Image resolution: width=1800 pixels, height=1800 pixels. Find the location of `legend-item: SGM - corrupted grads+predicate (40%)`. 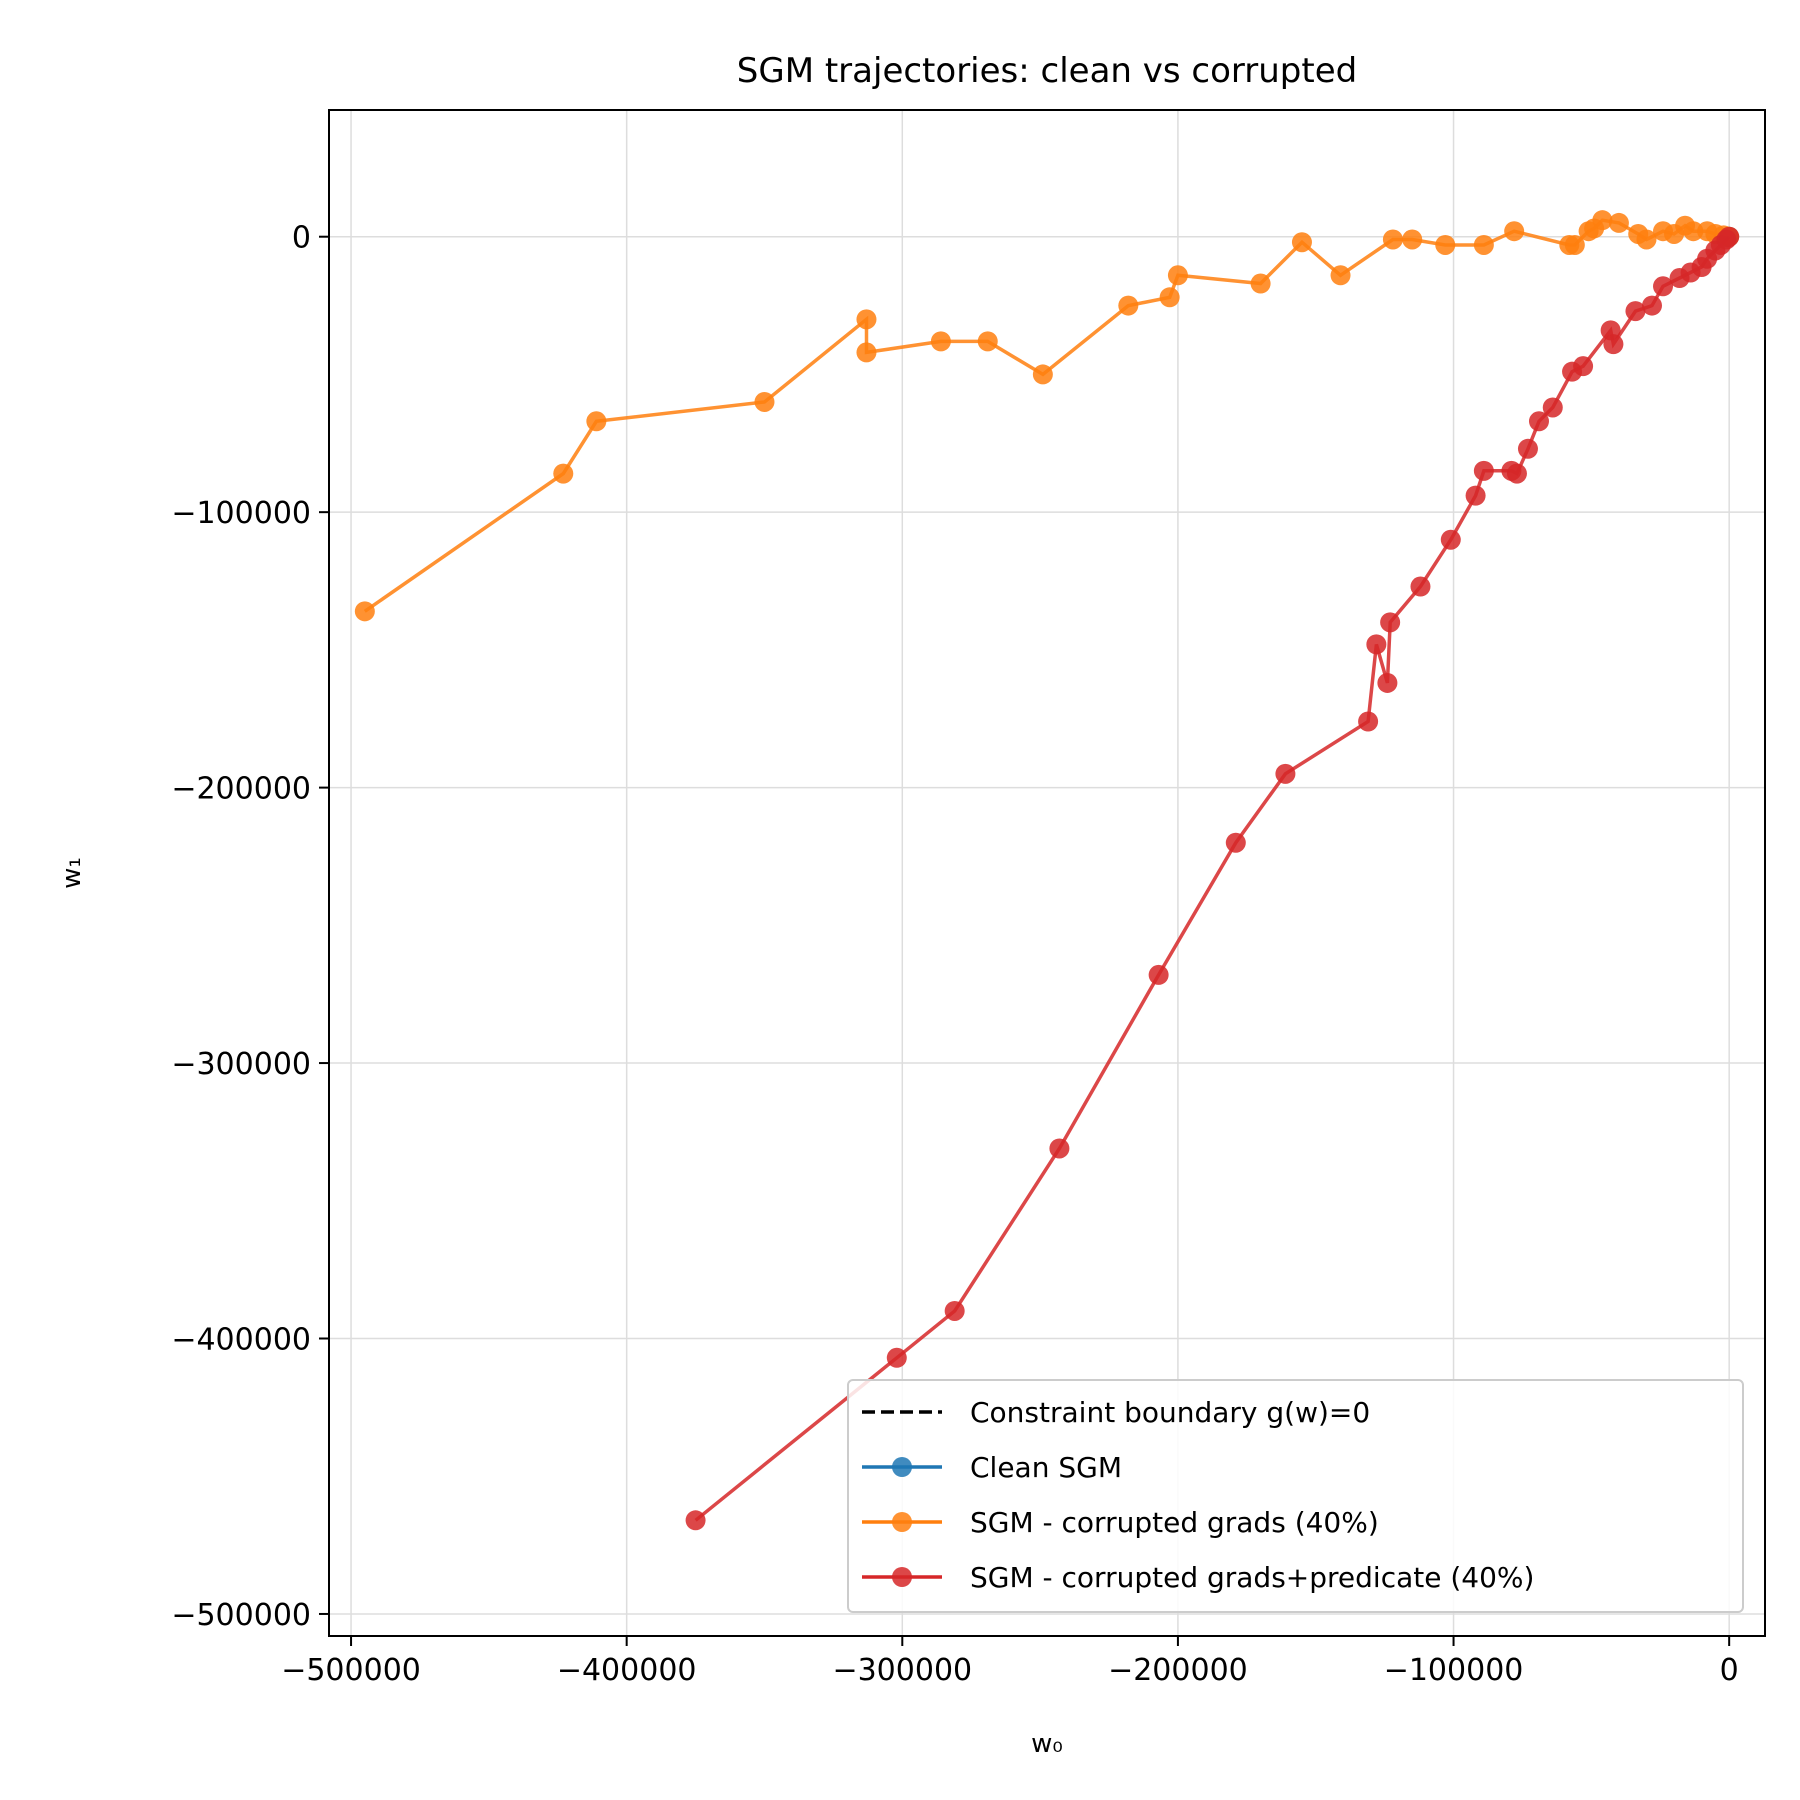

legend-item: SGM - corrupted grads+predicate (40%) is located at coordinates (1198, 1577).